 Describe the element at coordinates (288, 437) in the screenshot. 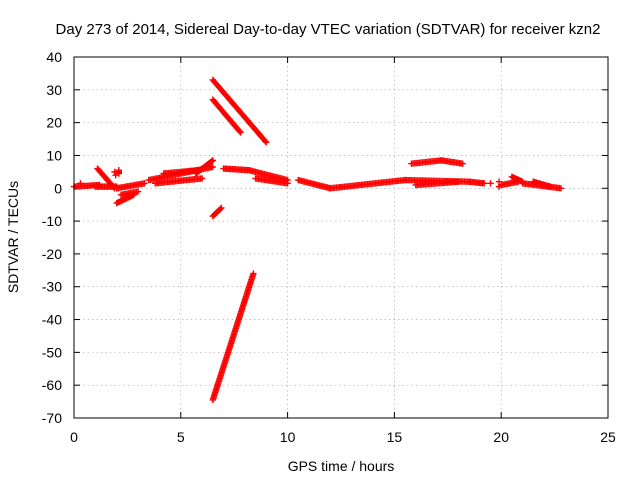

I see `x-tick-label: 10` at that location.